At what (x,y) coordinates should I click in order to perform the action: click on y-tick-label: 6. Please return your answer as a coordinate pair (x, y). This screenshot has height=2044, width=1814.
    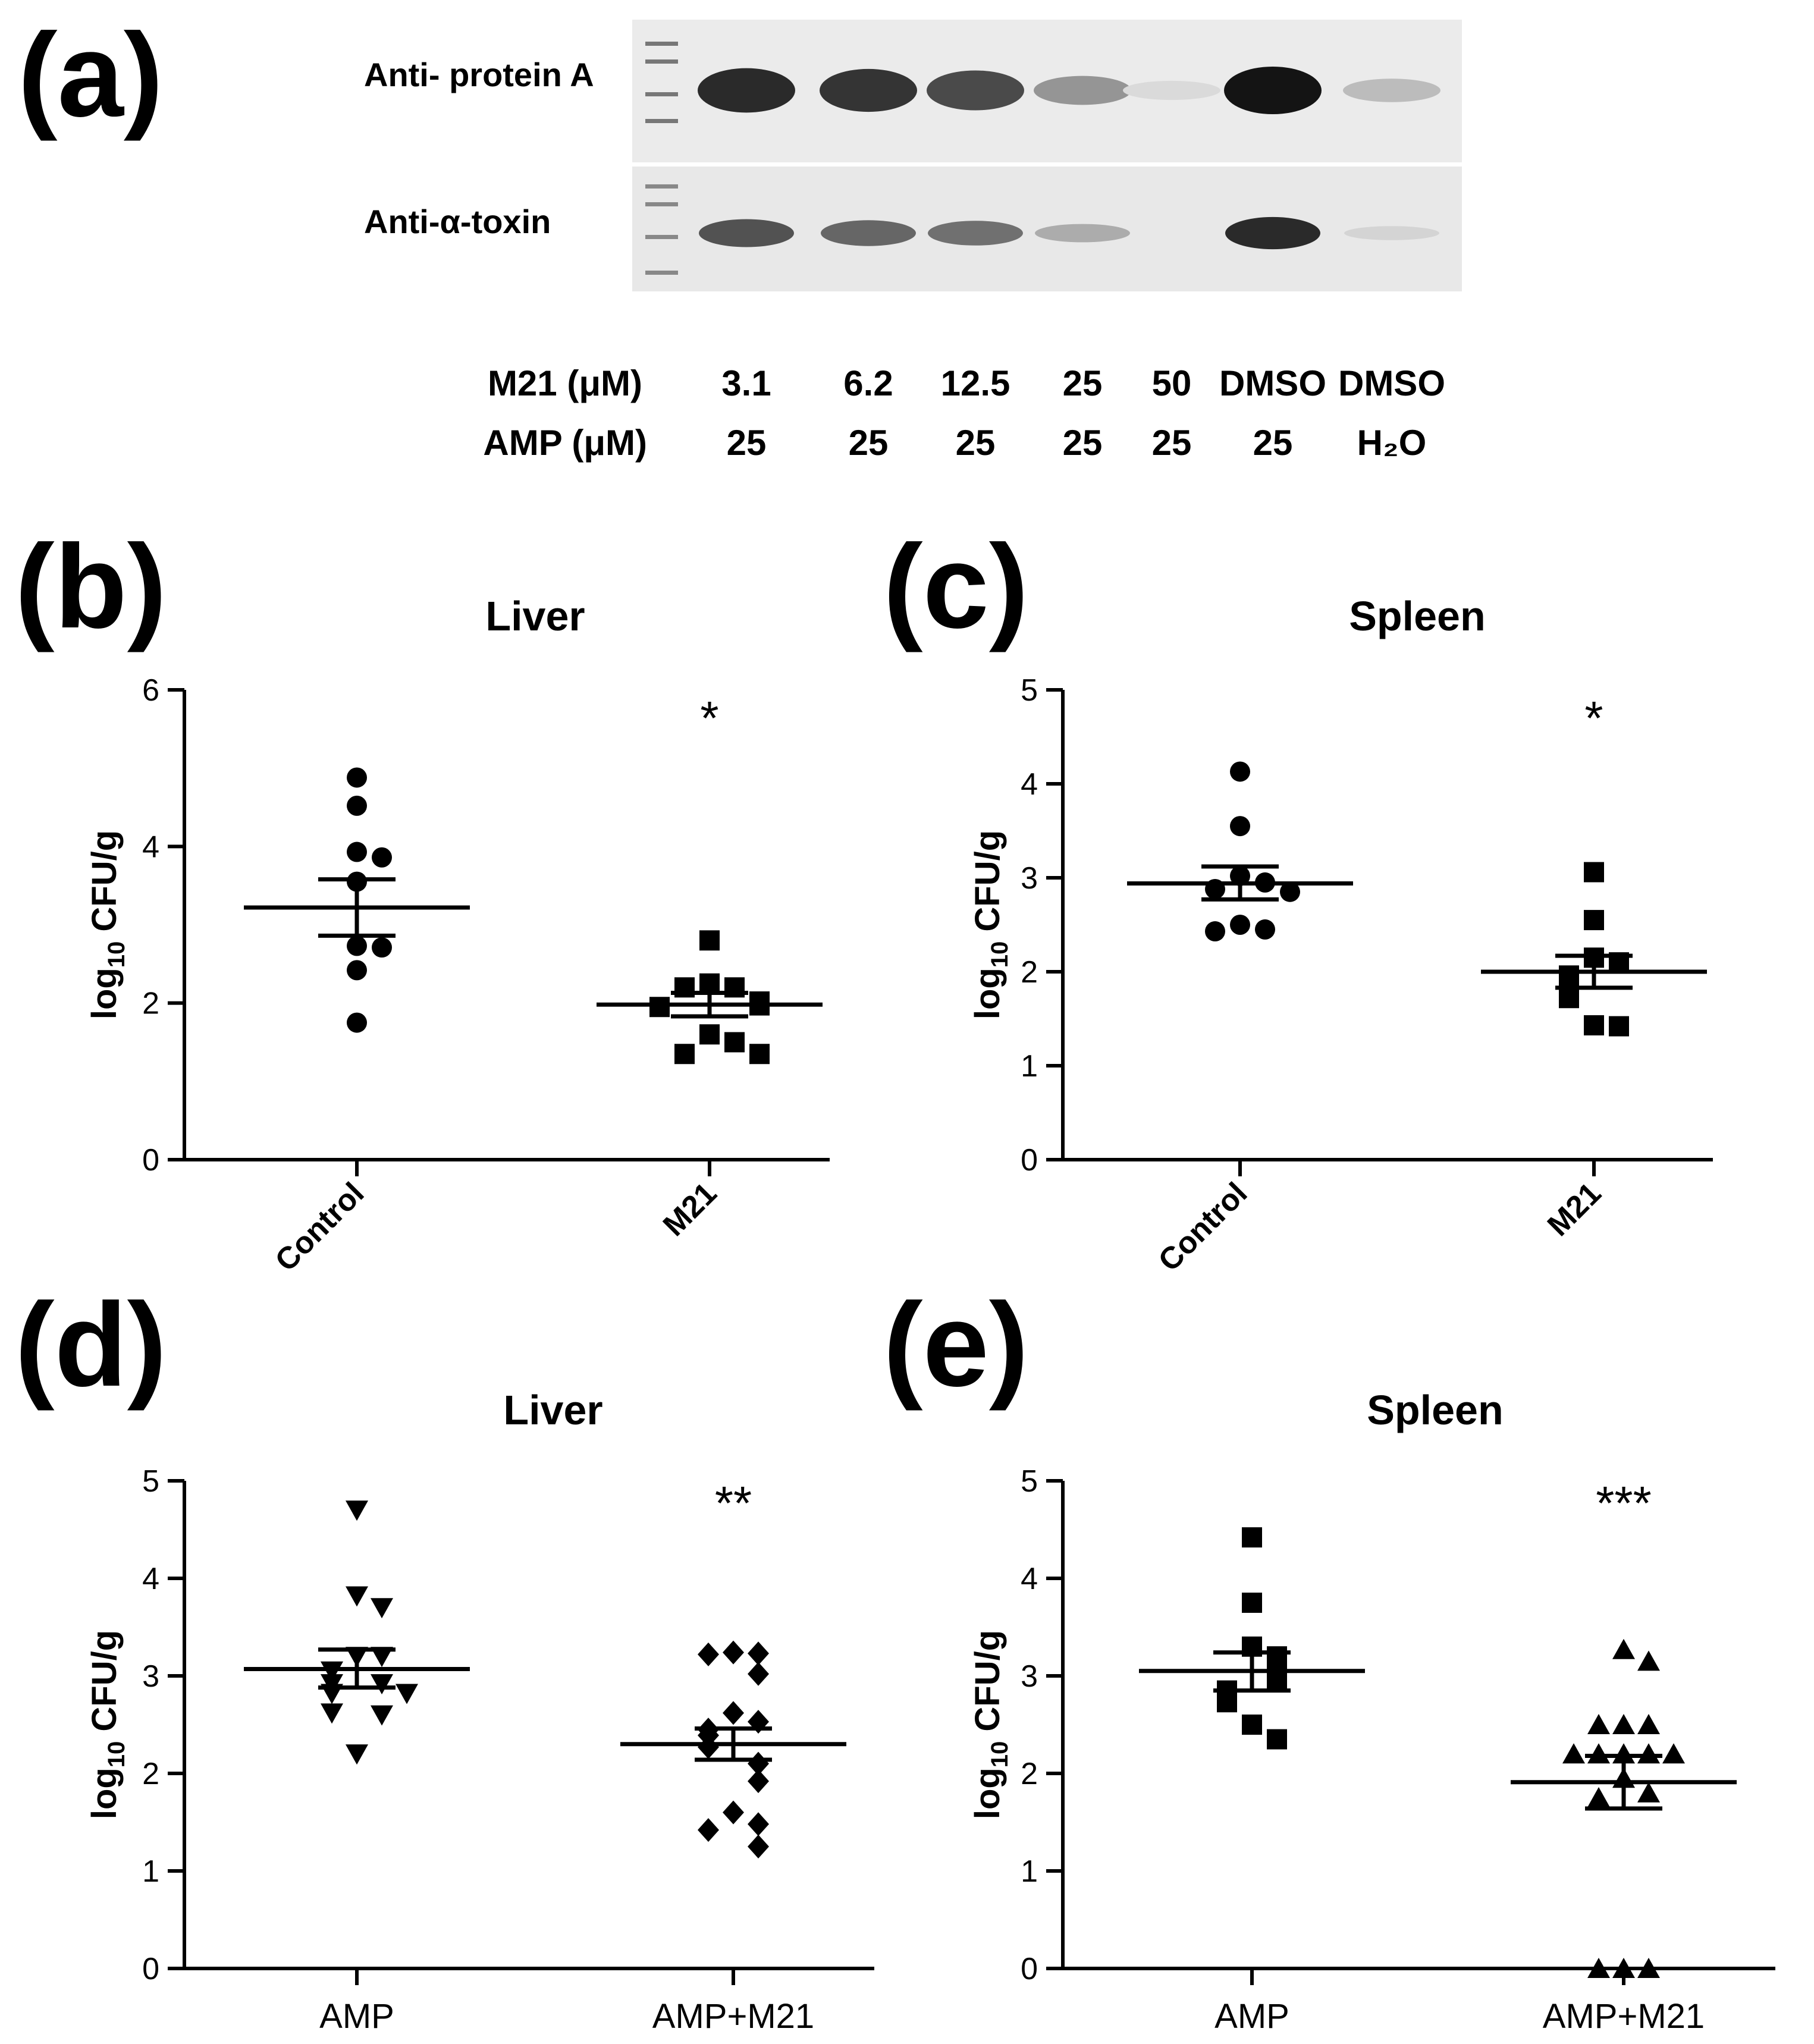
    Looking at the image, I should click on (150, 690).